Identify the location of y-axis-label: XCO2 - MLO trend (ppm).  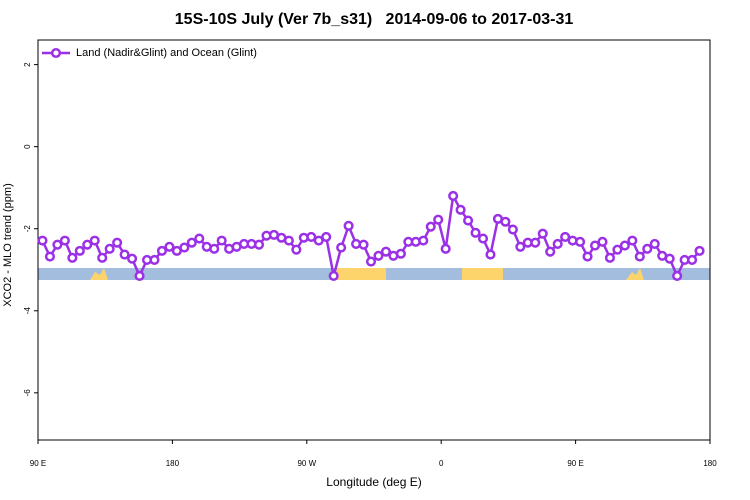
(8, 244).